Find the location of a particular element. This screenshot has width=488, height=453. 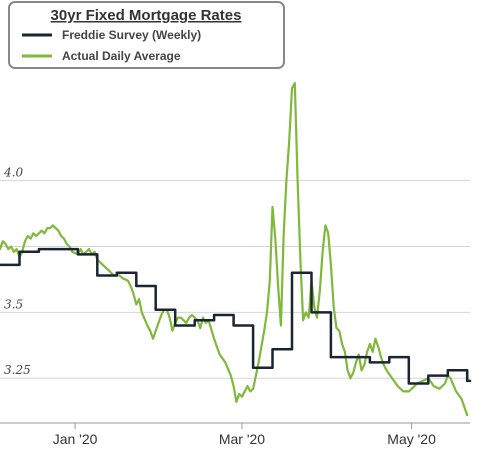

legend-box is located at coordinates (146, 35).